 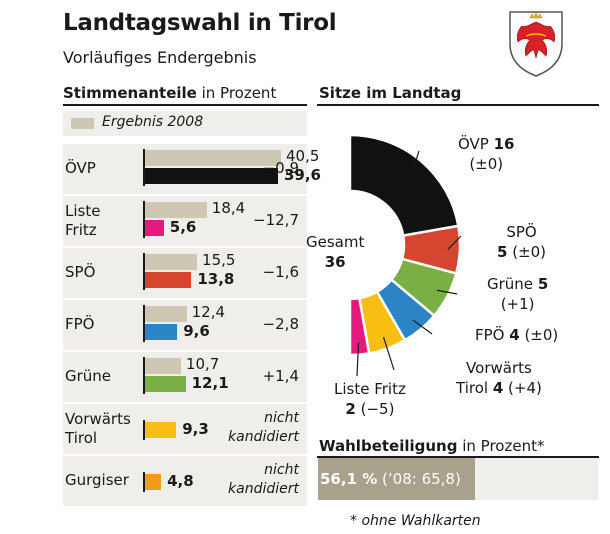 What do you see at coordinates (521, 242) in the screenshot?
I see `seat-label: SPÖ 5 (±0)` at bounding box center [521, 242].